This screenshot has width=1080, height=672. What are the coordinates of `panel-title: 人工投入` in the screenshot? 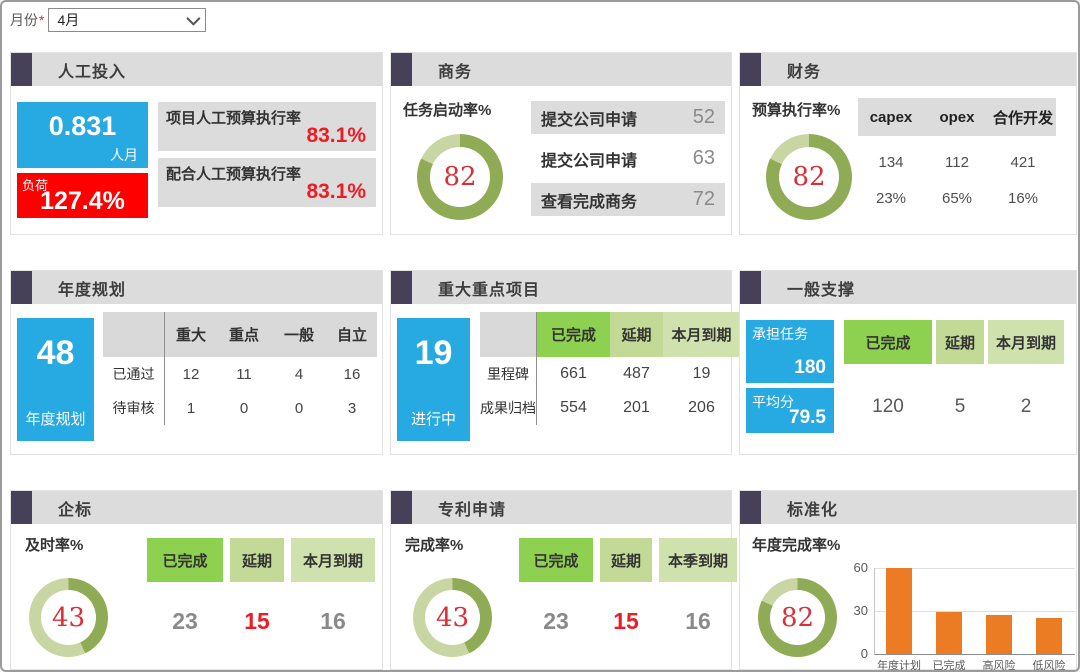 It's located at (92, 72).